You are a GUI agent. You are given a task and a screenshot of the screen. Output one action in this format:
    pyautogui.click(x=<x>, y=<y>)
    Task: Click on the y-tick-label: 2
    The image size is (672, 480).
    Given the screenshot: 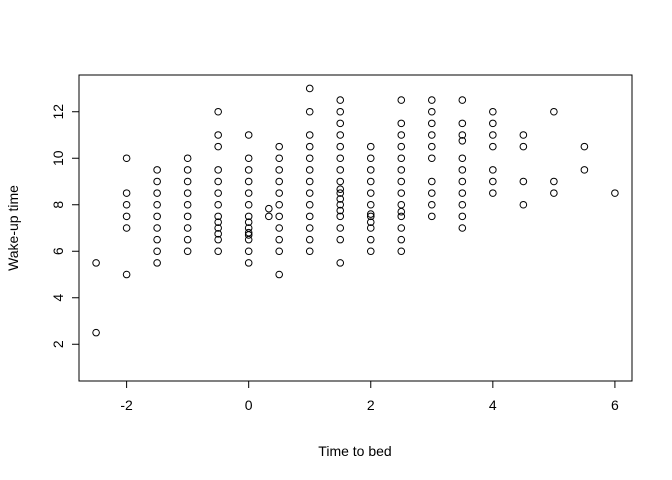 What is the action you would take?
    pyautogui.click(x=58, y=344)
    